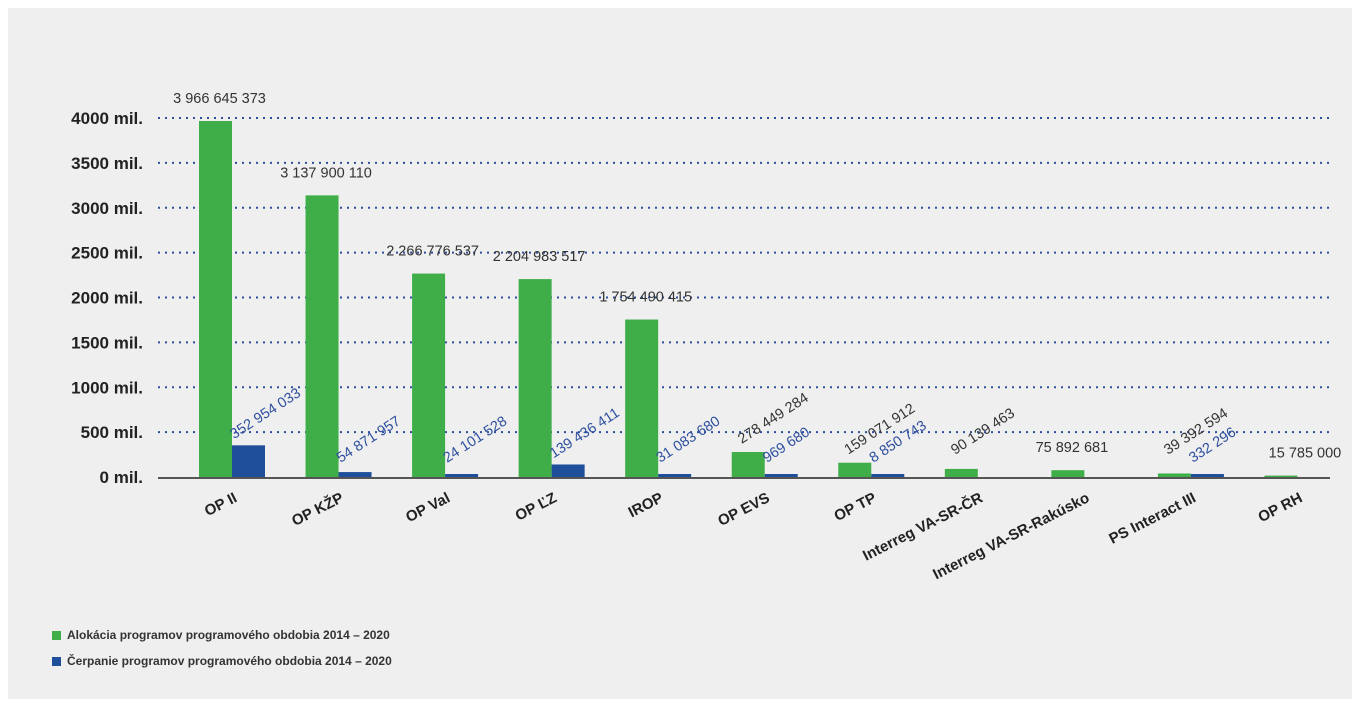 This screenshot has width=1360, height=707. What do you see at coordinates (318, 509) in the screenshot?
I see `x-tick-label: OP KŽP` at bounding box center [318, 509].